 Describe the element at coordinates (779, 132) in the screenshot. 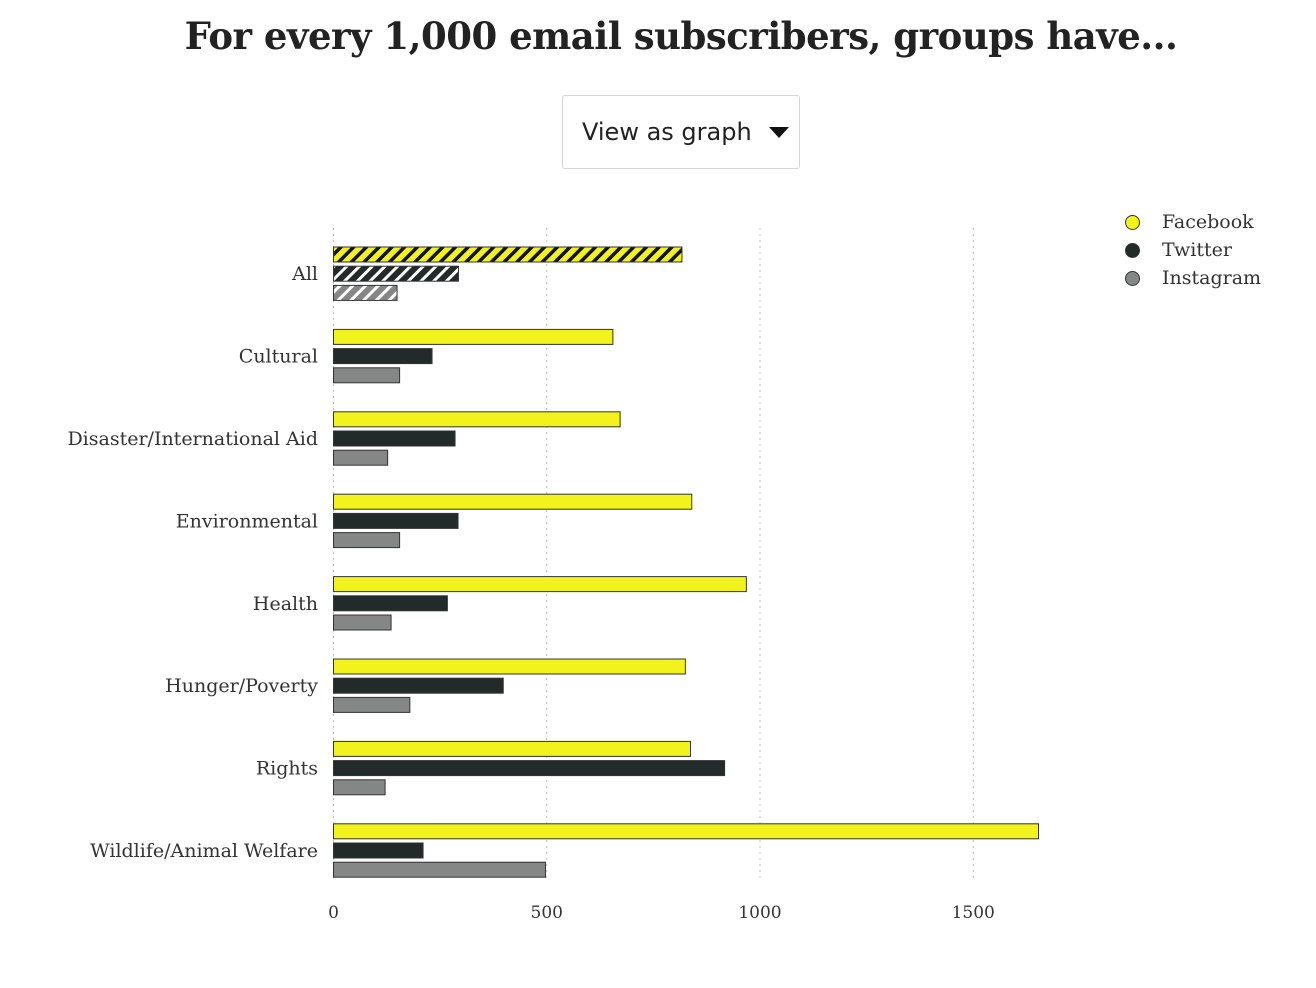

I see `caret-down-icon` at that location.